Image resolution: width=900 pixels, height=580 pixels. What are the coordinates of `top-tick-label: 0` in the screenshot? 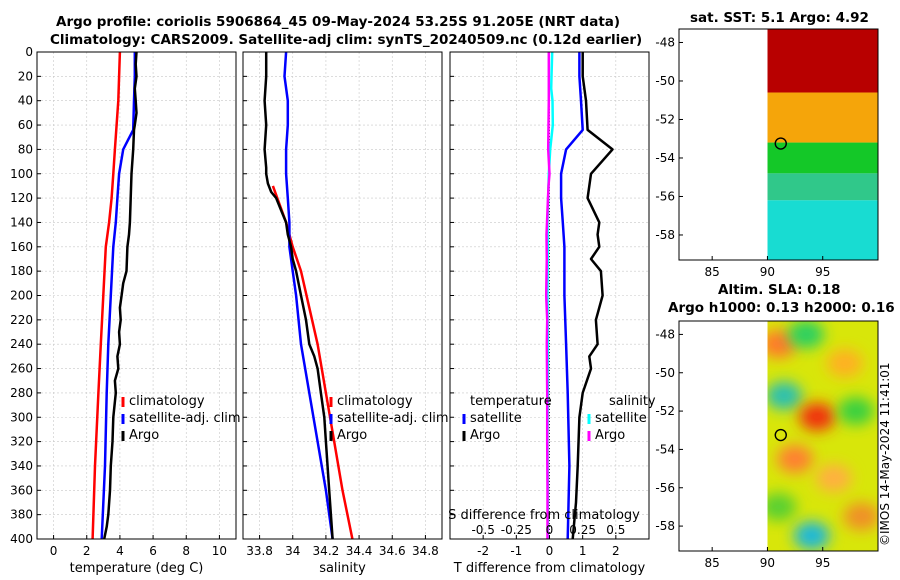 It's located at (550, 530).